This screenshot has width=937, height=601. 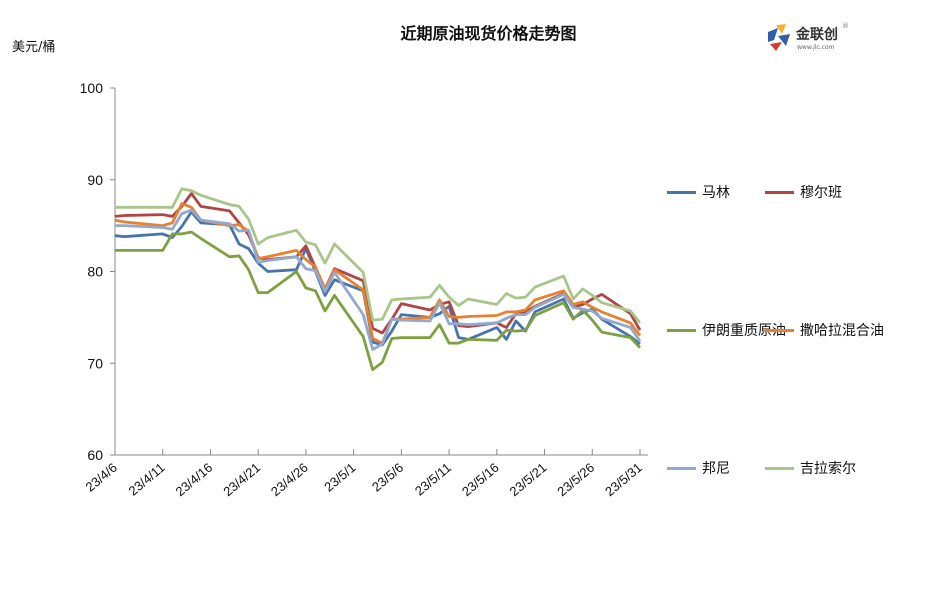 What do you see at coordinates (779, 37) in the screenshot?
I see `logo-mark-icon` at bounding box center [779, 37].